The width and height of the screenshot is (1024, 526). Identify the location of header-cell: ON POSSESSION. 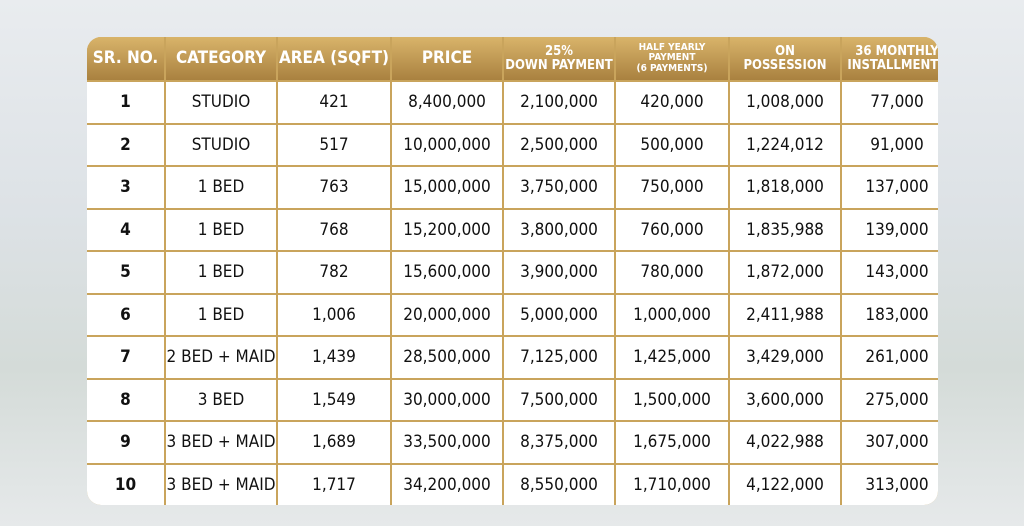
(785, 58).